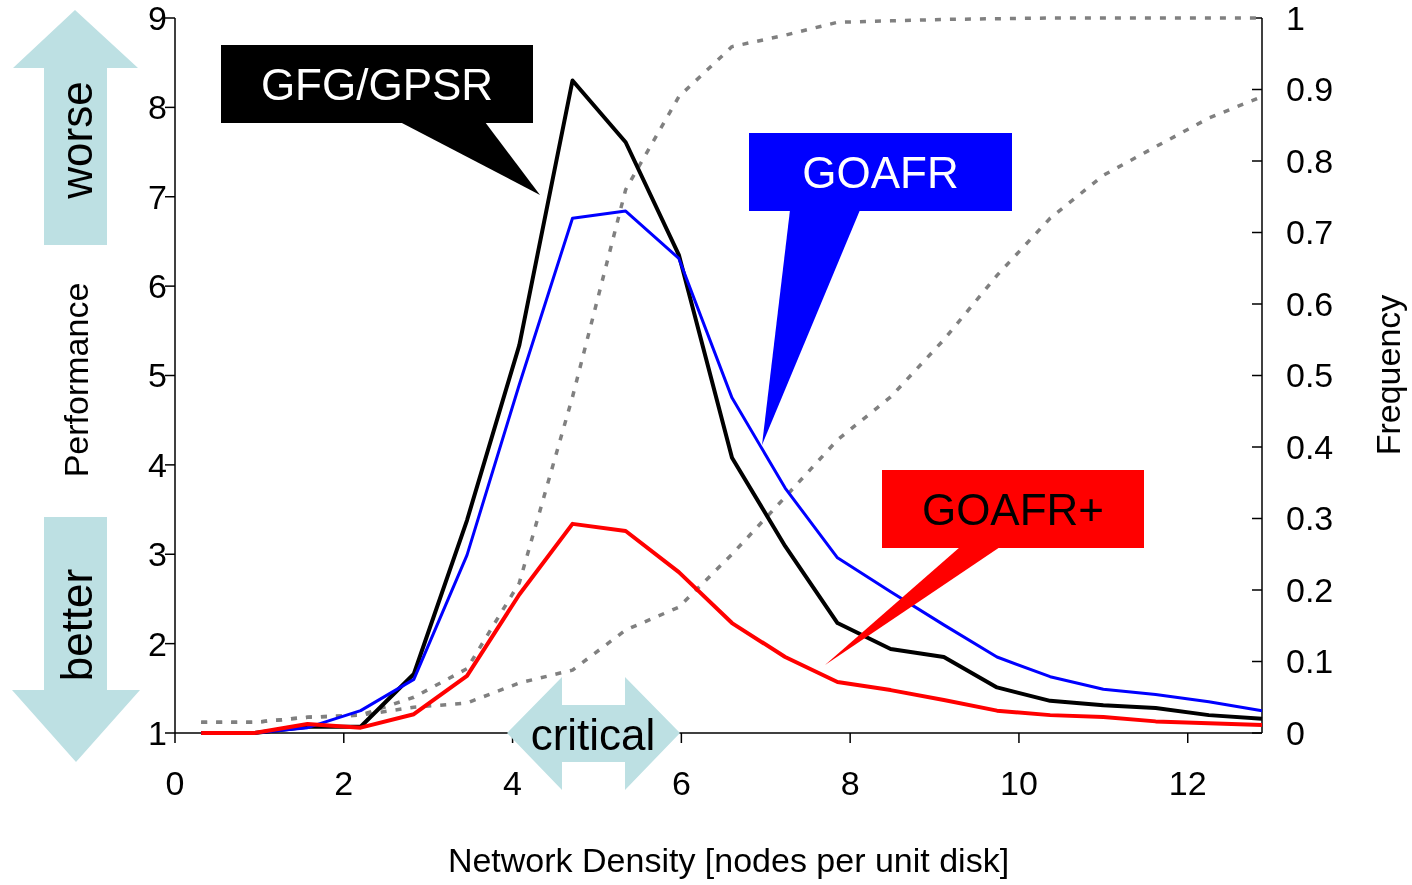 This screenshot has height=885, width=1412. What do you see at coordinates (850, 783) in the screenshot?
I see `x-tick-label: 8` at bounding box center [850, 783].